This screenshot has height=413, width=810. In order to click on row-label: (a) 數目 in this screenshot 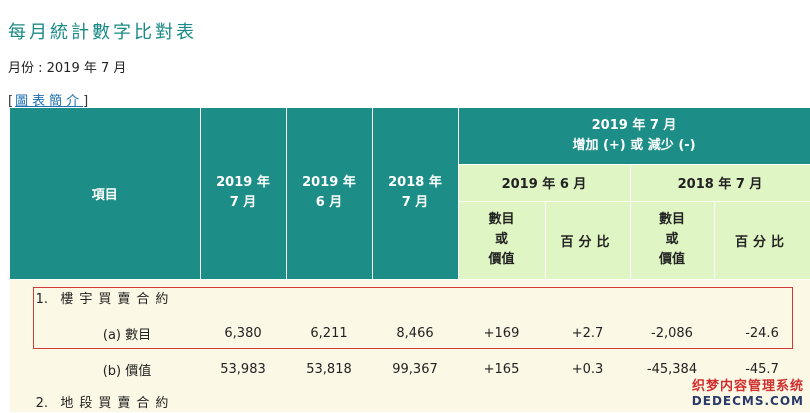, I will do `click(105, 333)`.